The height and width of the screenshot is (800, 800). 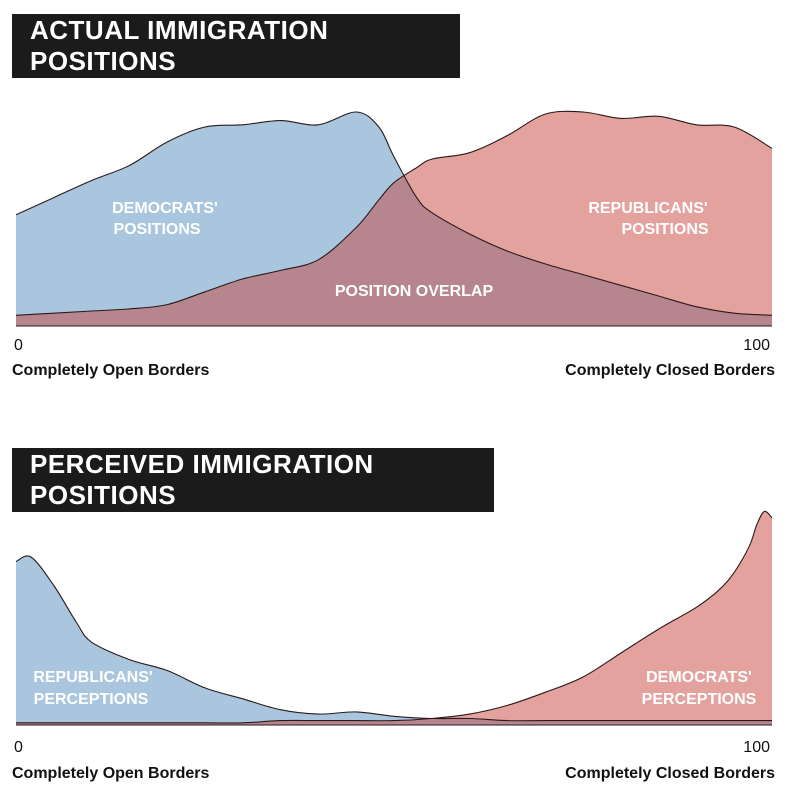 What do you see at coordinates (91, 699) in the screenshot?
I see `rep-perceptions-label-line2: PERCEPTIONS` at bounding box center [91, 699].